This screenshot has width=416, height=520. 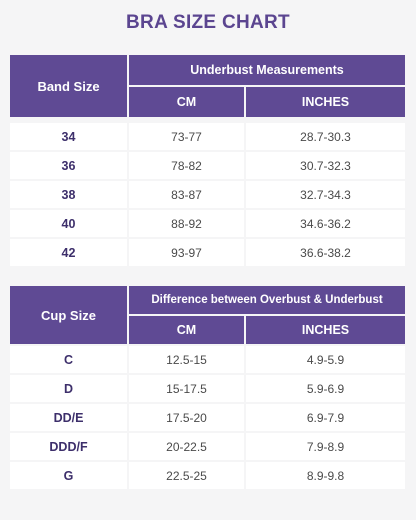 I want to click on inches-cell: 4.9-5.9, so click(x=326, y=360).